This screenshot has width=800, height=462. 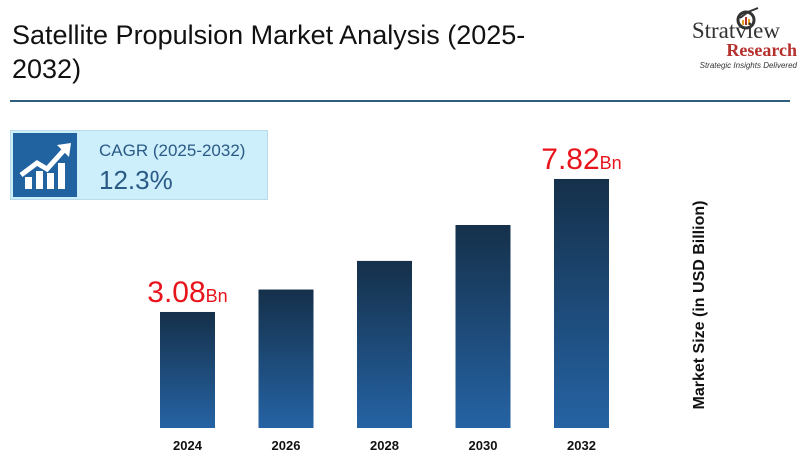 I want to click on bar-2032, so click(x=581, y=303).